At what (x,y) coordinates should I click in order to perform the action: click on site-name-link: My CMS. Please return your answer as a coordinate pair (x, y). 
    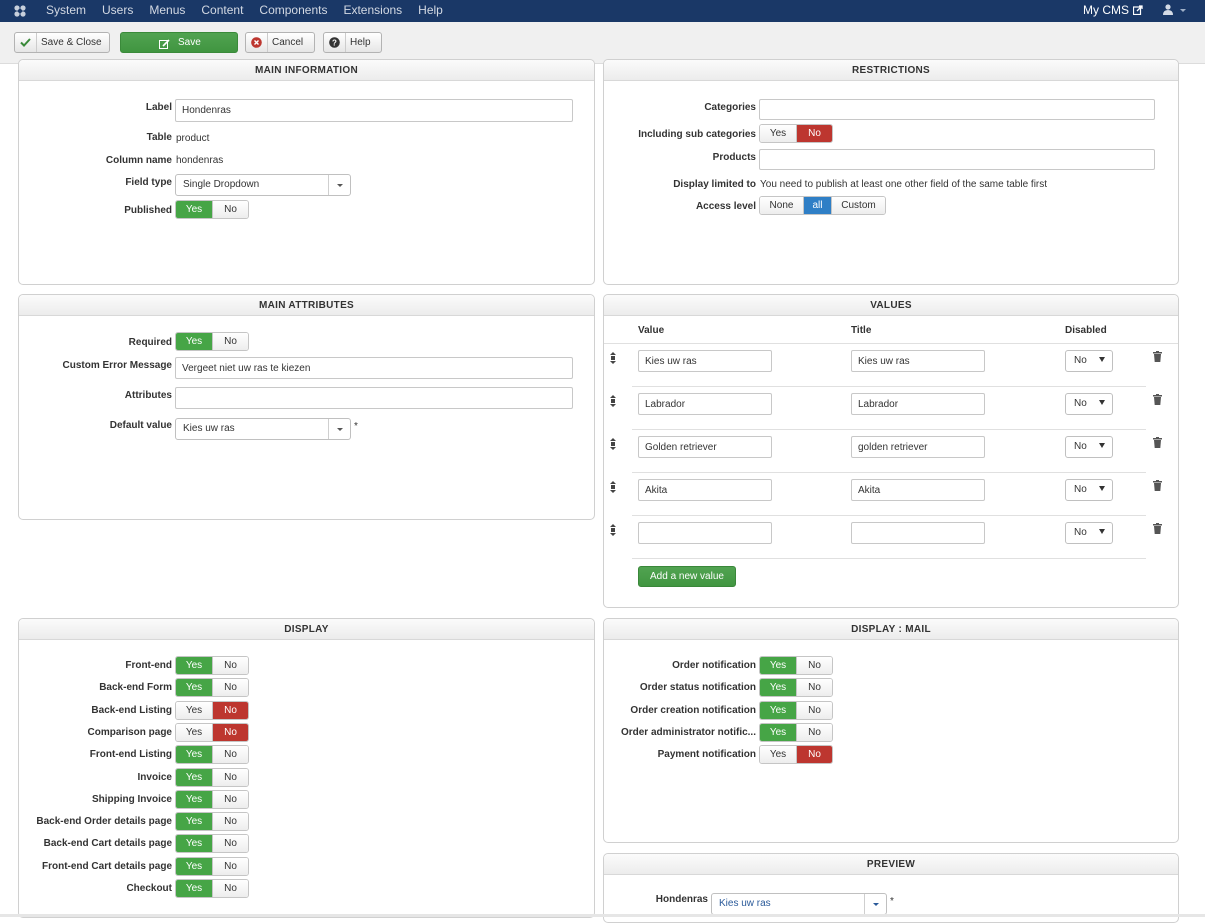
    Looking at the image, I should click on (1106, 10).